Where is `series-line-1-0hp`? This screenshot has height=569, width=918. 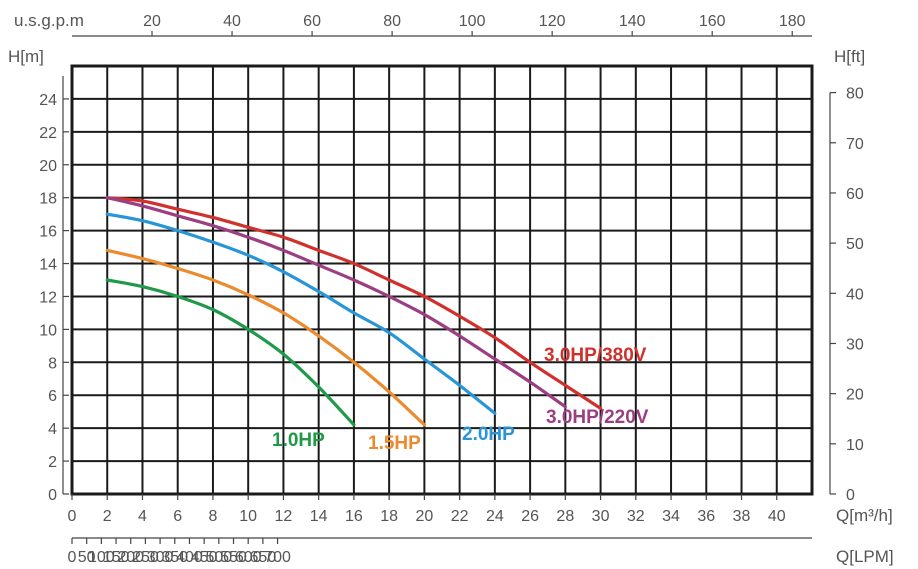
series-line-1-0hp is located at coordinates (230, 352).